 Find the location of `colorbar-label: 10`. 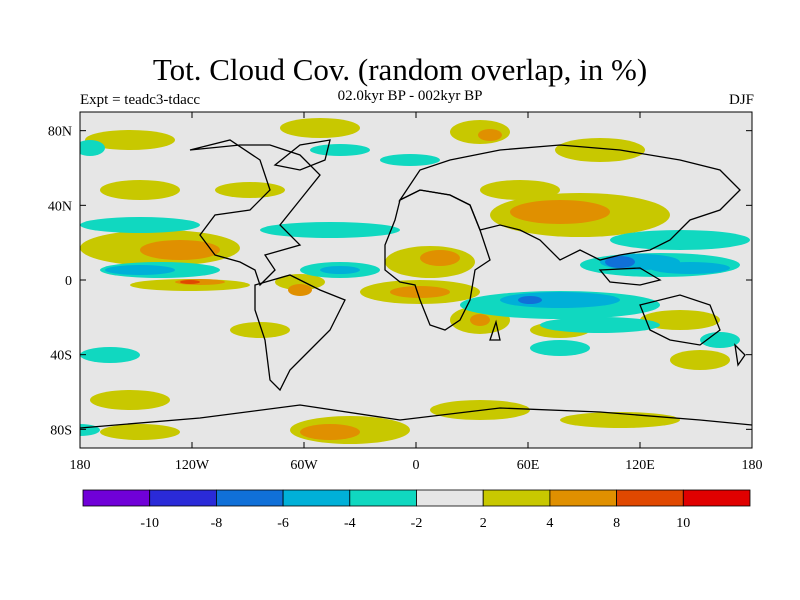

colorbar-label: 10 is located at coordinates (683, 523).